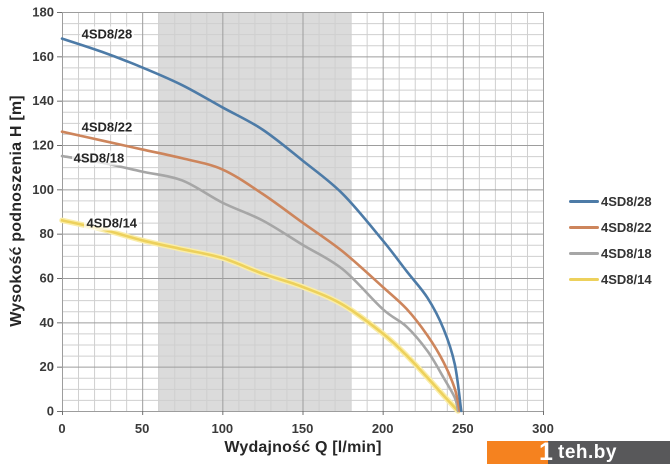  What do you see at coordinates (303, 428) in the screenshot?
I see `svg-text: 150` at bounding box center [303, 428].